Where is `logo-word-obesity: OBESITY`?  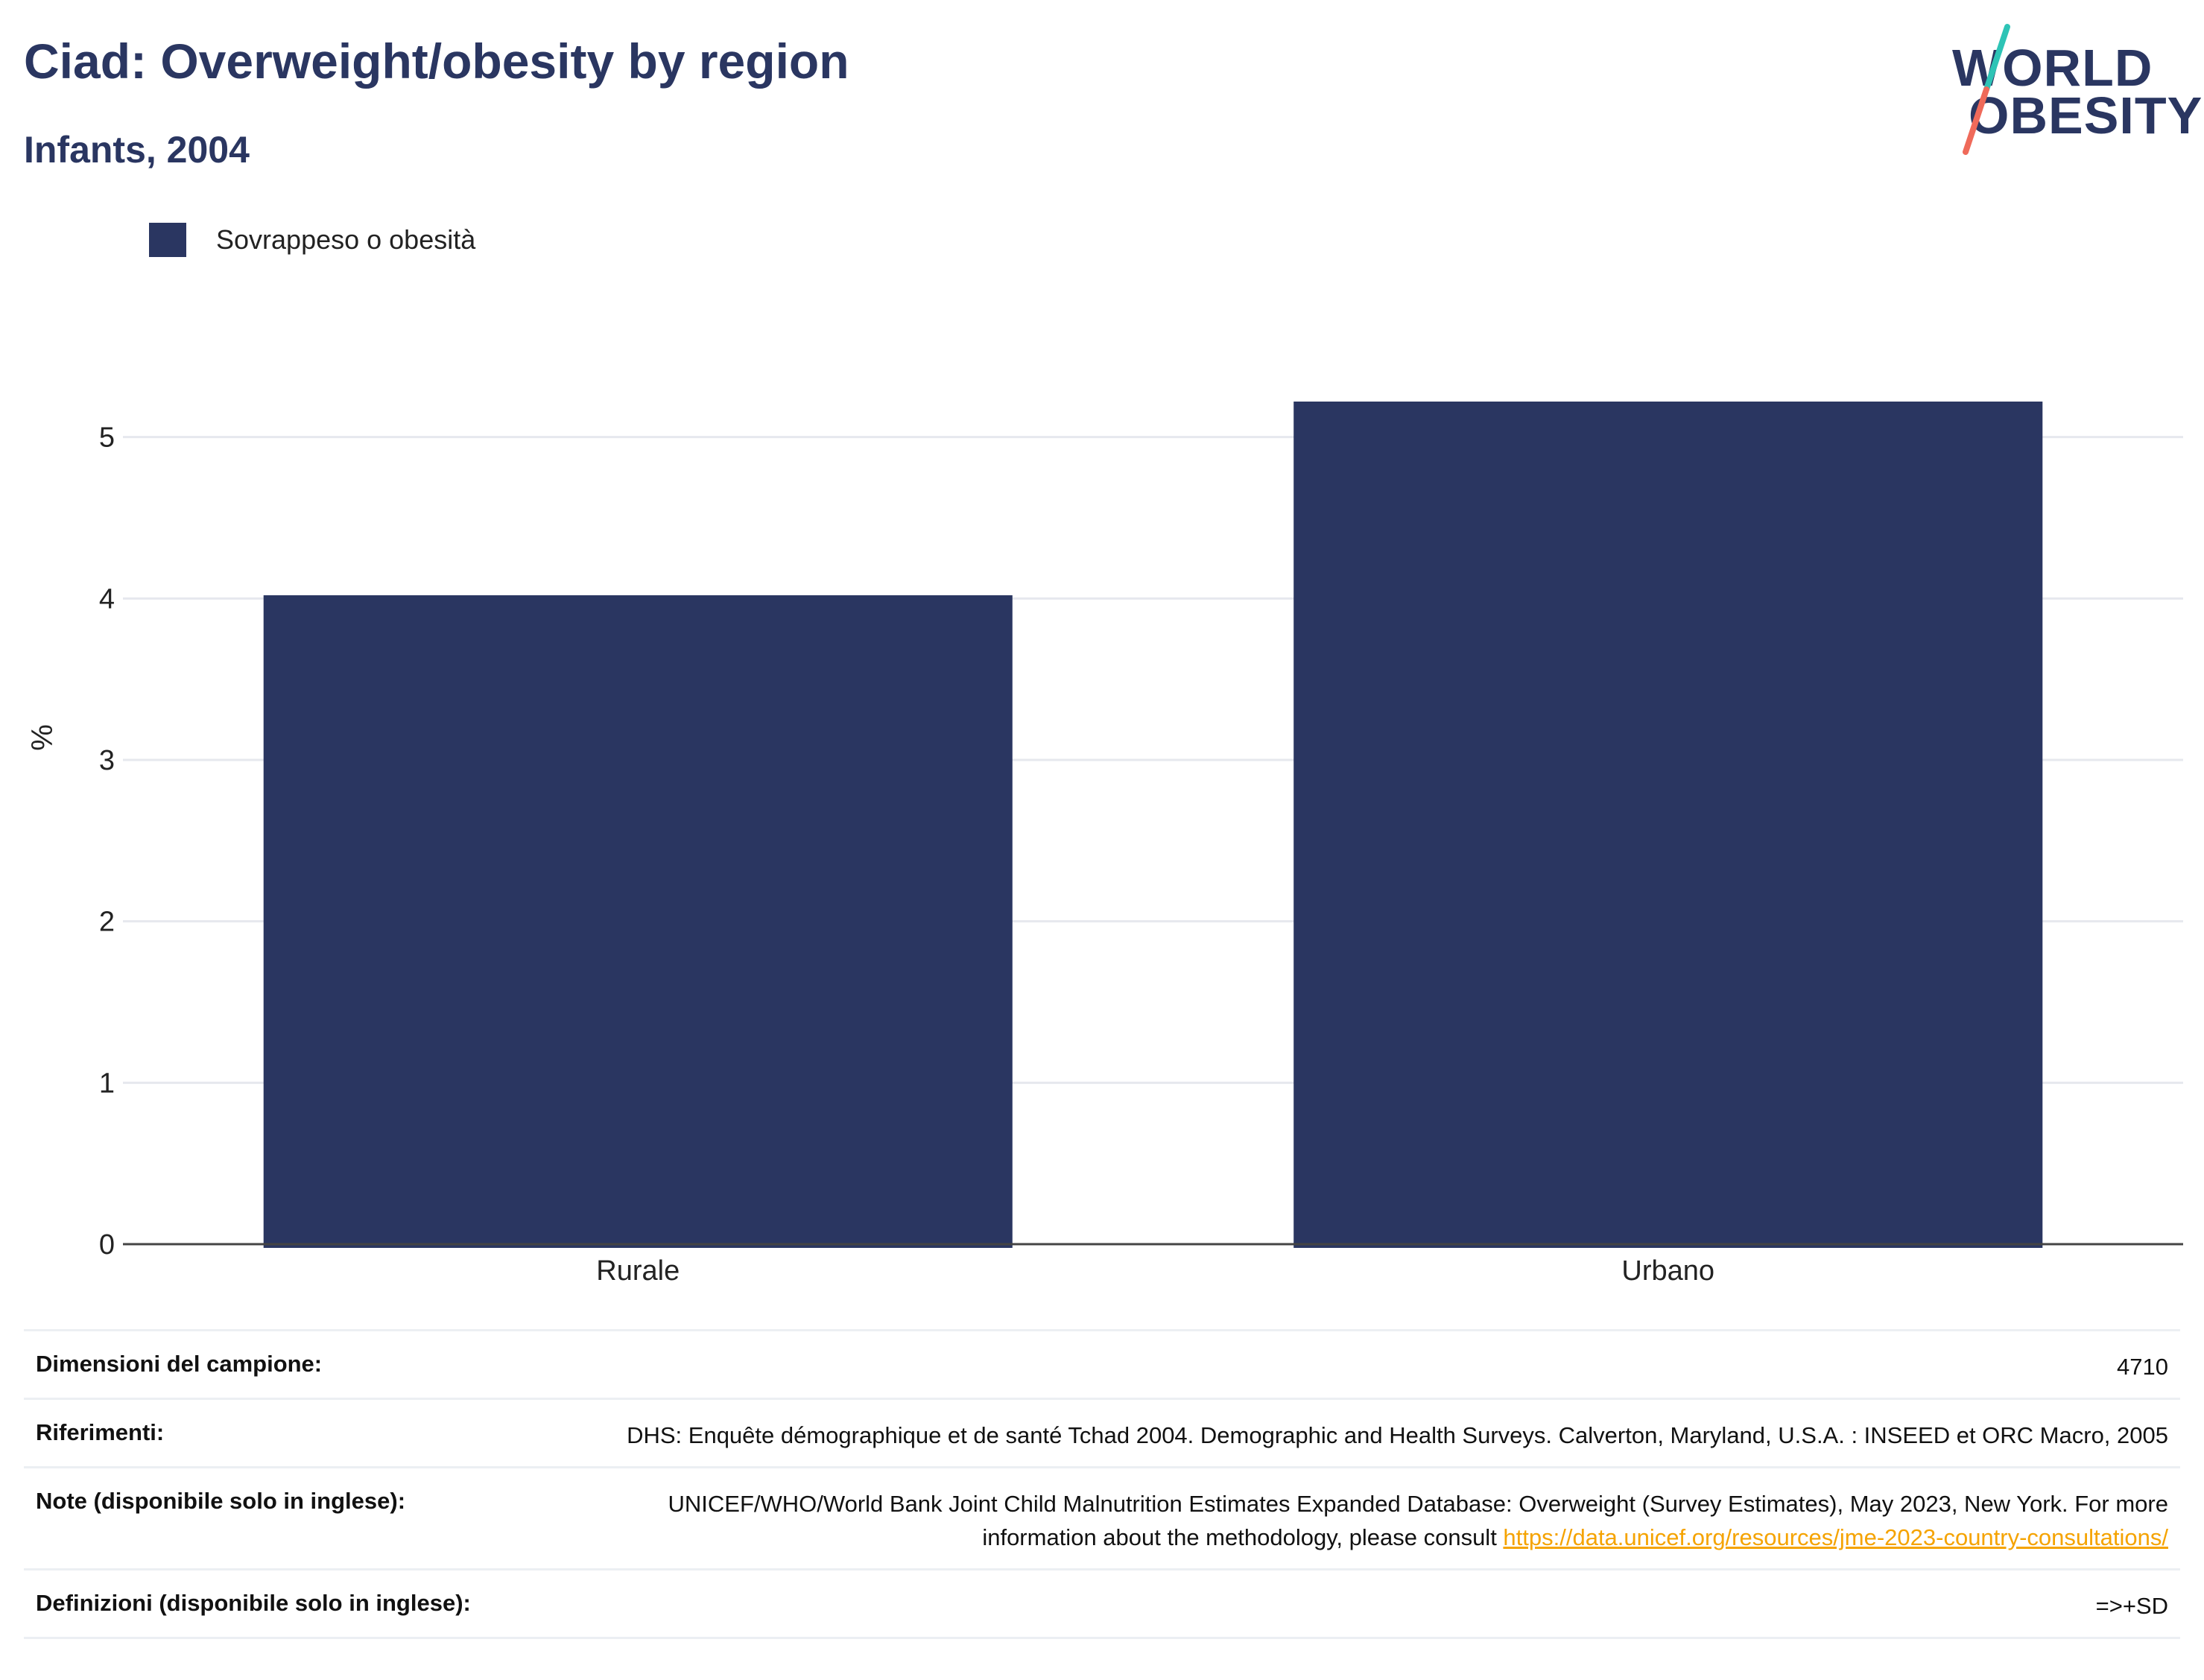
logo-word-obesity: OBESITY is located at coordinates (2086, 115).